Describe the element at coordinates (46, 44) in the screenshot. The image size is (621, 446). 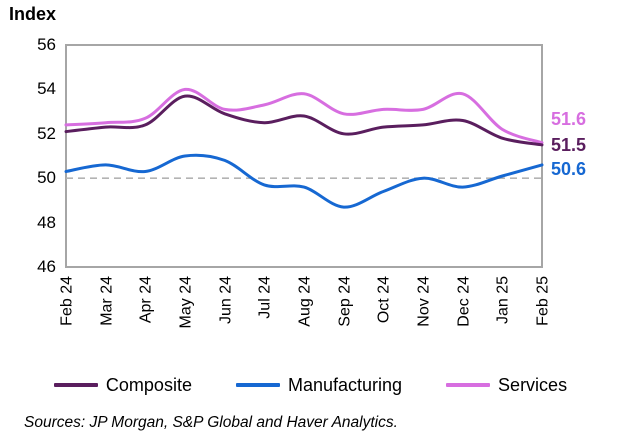
I see `y-axis-tick-label: 56` at that location.